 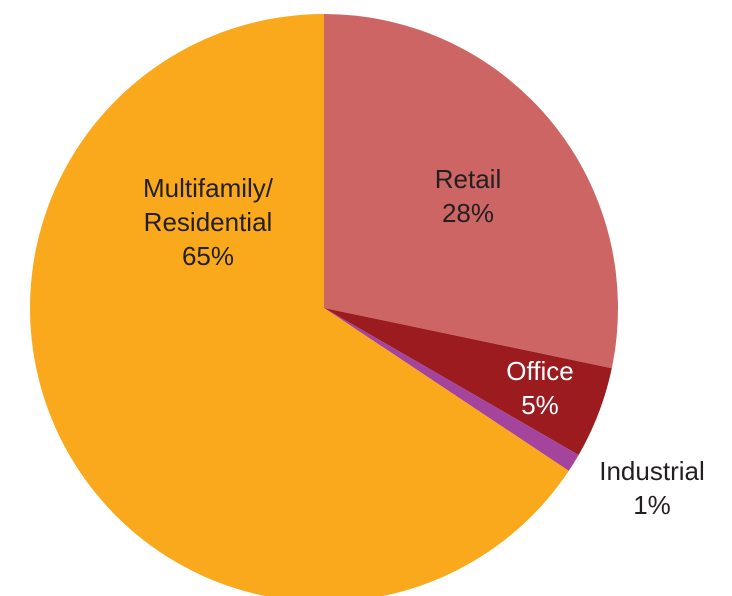 I want to click on slice-label: Office 5%, so click(x=539, y=388).